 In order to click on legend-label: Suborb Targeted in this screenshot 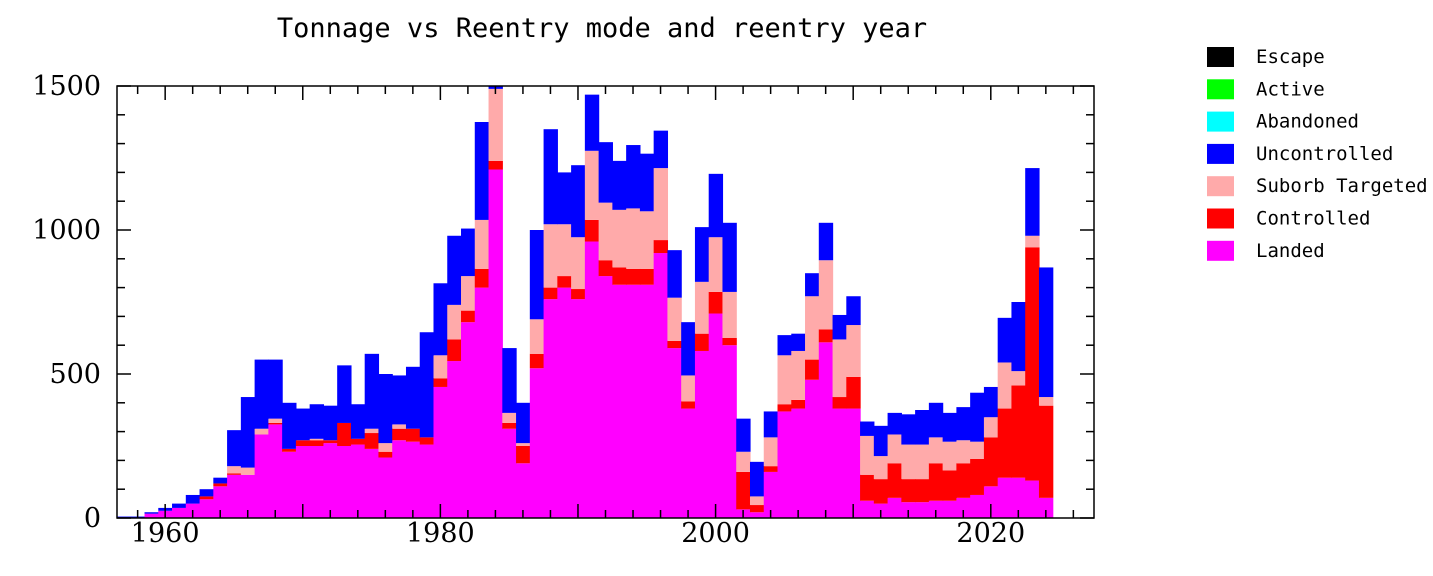, I will do `click(1342, 186)`.